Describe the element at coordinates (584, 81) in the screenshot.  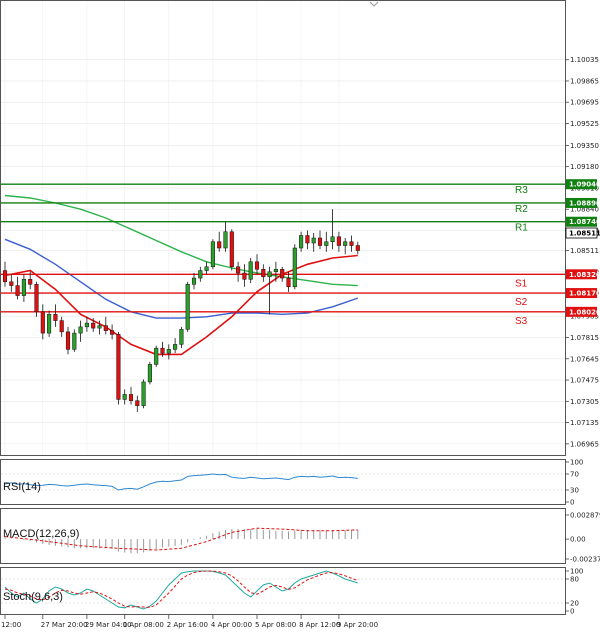
I see `price-tick-label: 1.09865` at that location.